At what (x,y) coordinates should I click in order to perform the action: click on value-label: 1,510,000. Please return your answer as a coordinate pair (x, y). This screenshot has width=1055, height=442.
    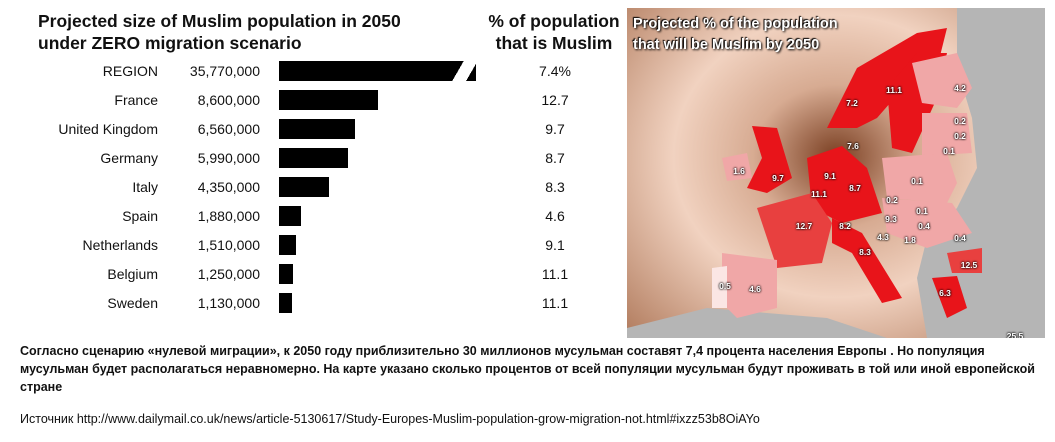
    Looking at the image, I should click on (228, 245).